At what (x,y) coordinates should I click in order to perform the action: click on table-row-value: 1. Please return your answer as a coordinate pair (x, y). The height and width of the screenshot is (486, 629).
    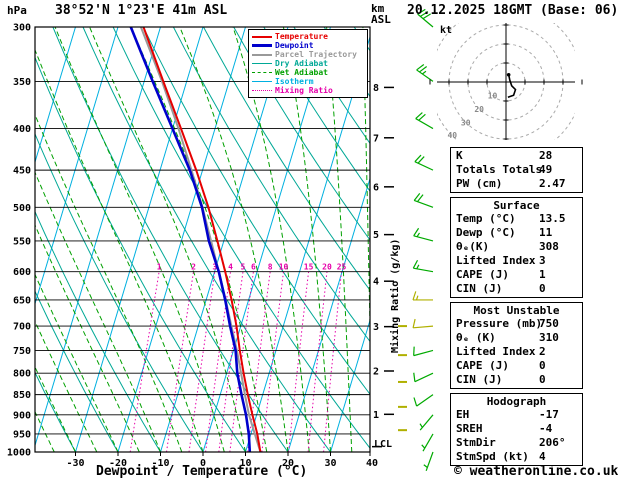
    Looking at the image, I should click on (542, 274).